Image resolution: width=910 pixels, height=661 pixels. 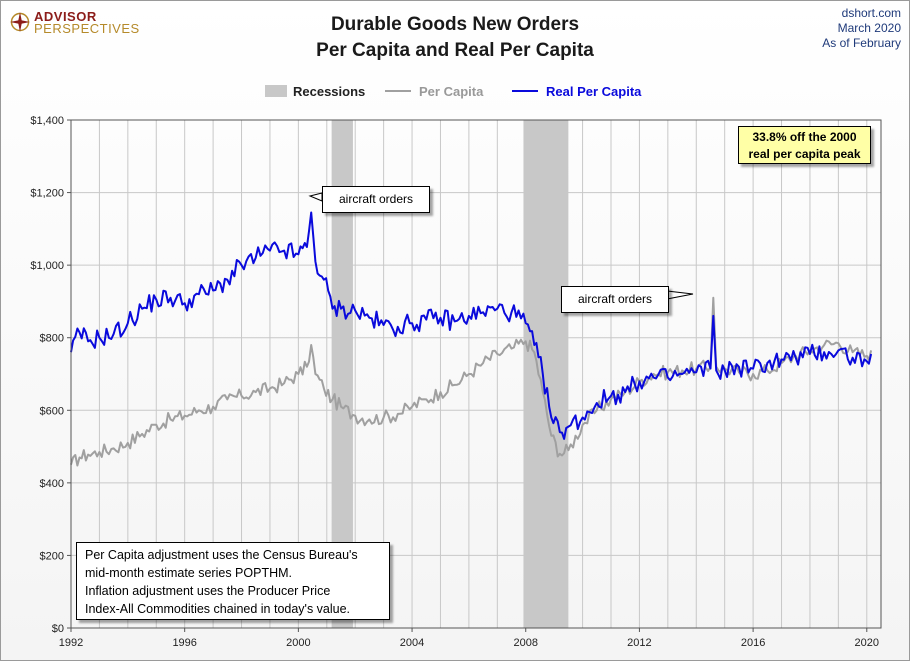 I want to click on annotation-aircraft-orders-2000: aircraft orders, so click(x=376, y=199).